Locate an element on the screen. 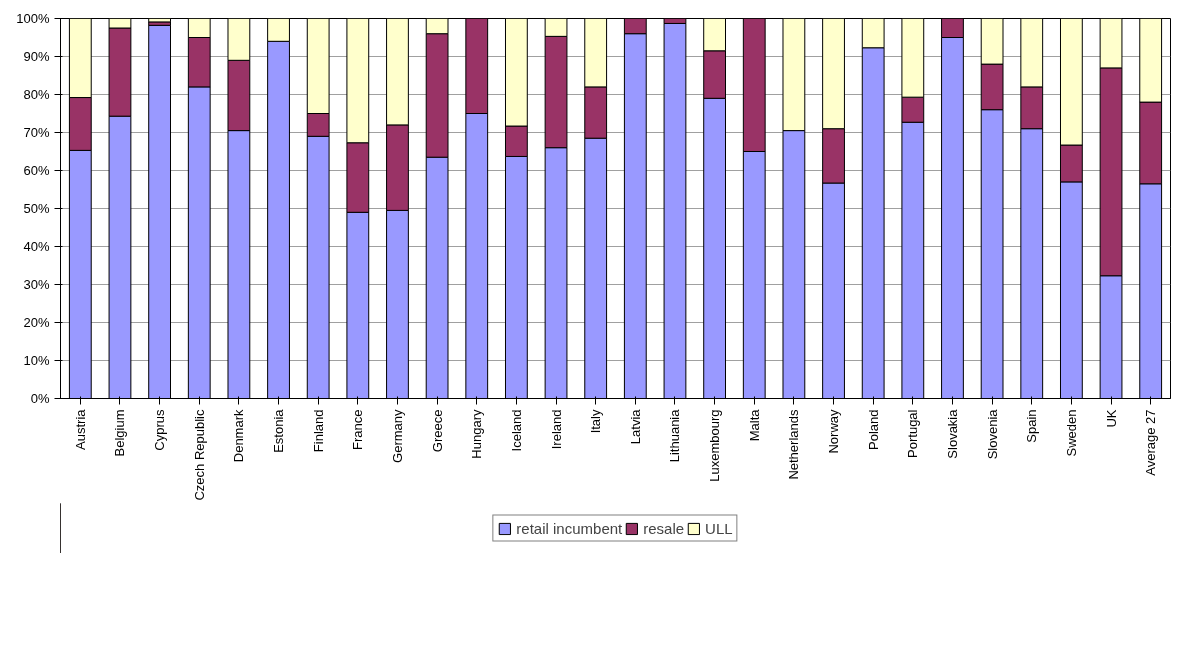 The width and height of the screenshot is (1194, 646). y-tick-label: 100% is located at coordinates (33, 18).